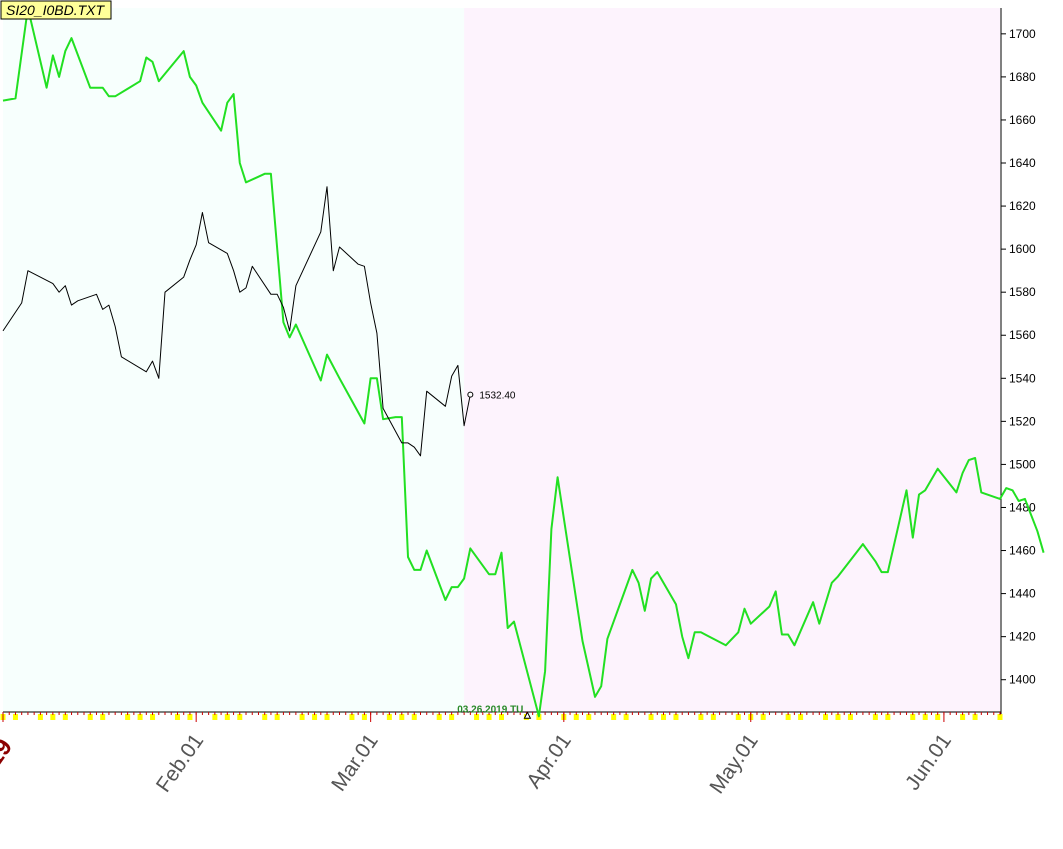  Describe the element at coordinates (1022, 77) in the screenshot. I see `y-tick-label: 1680` at that location.